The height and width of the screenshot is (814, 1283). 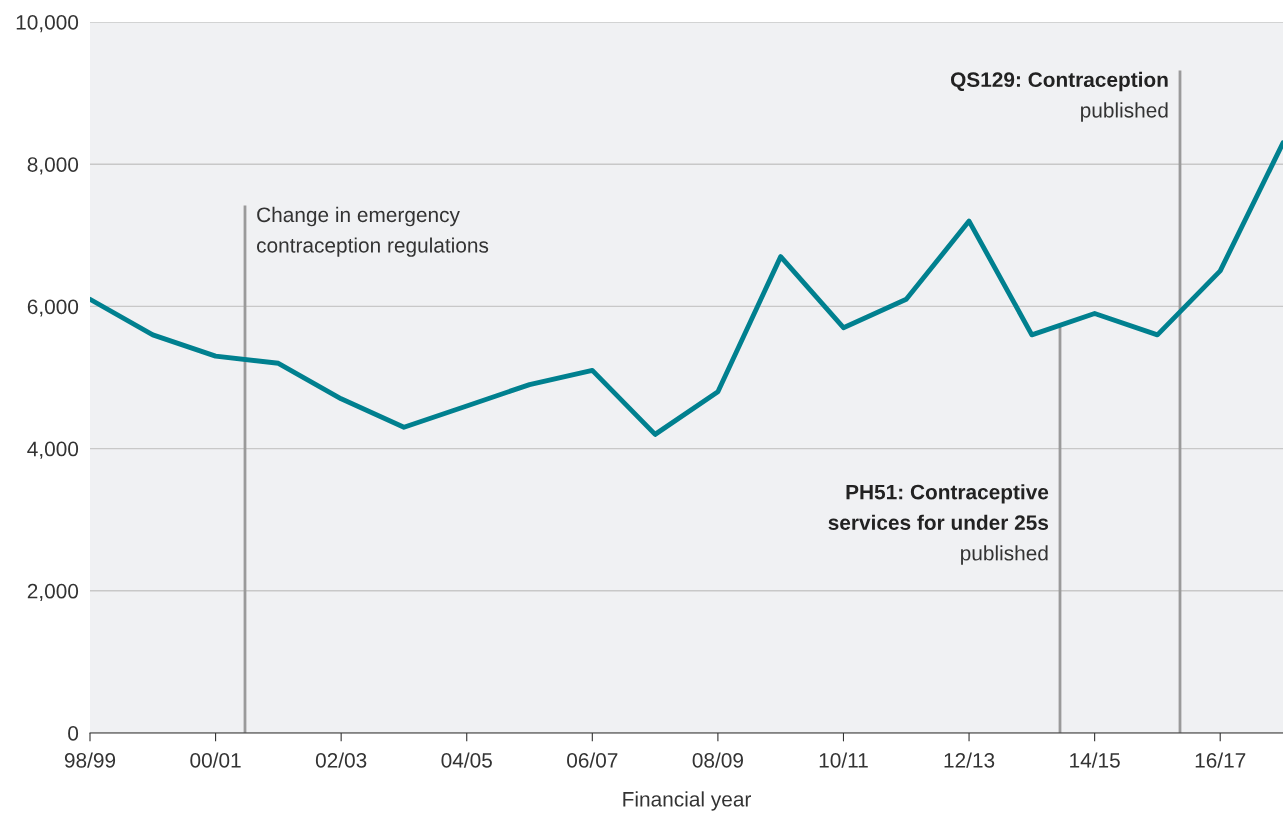 I want to click on y-tick-label: 2,000, so click(x=53, y=592).